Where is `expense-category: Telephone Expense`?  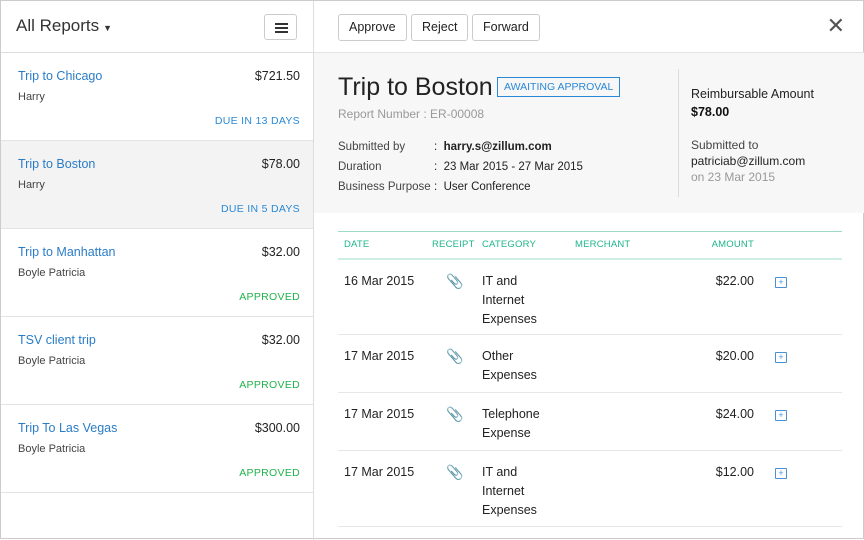
expense-category: Telephone Expense is located at coordinates (528, 421).